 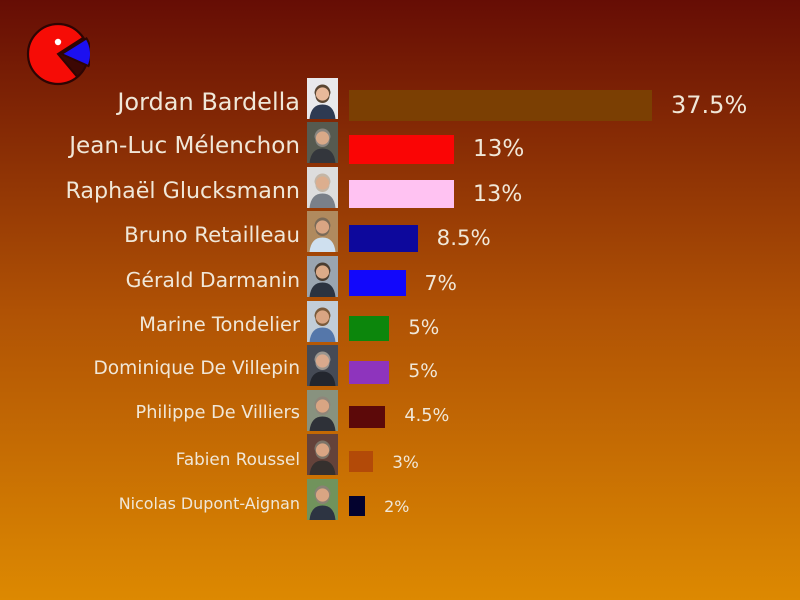 I want to click on chart-row: Jordan Bardella 37.5%, so click(x=400, y=102).